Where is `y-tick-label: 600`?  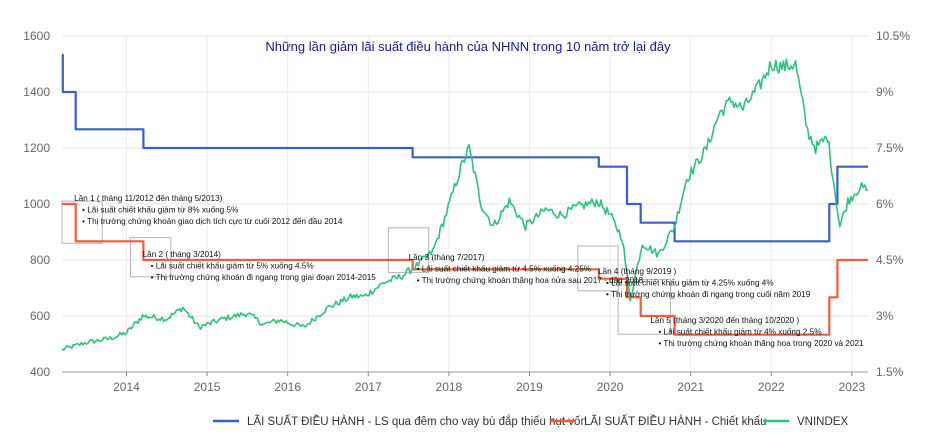
y-tick-label: 600 is located at coordinates (40, 316).